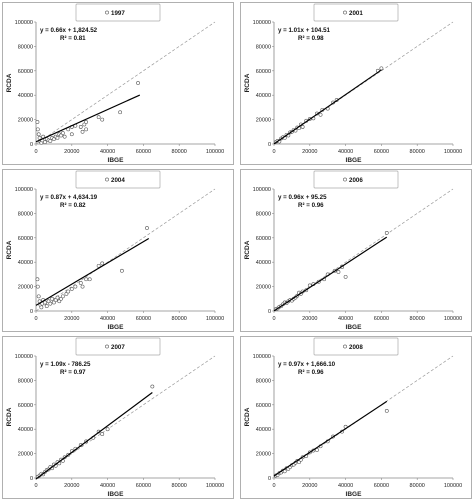  I want to click on r-squared-label: R² = 0.81, so click(73, 38).